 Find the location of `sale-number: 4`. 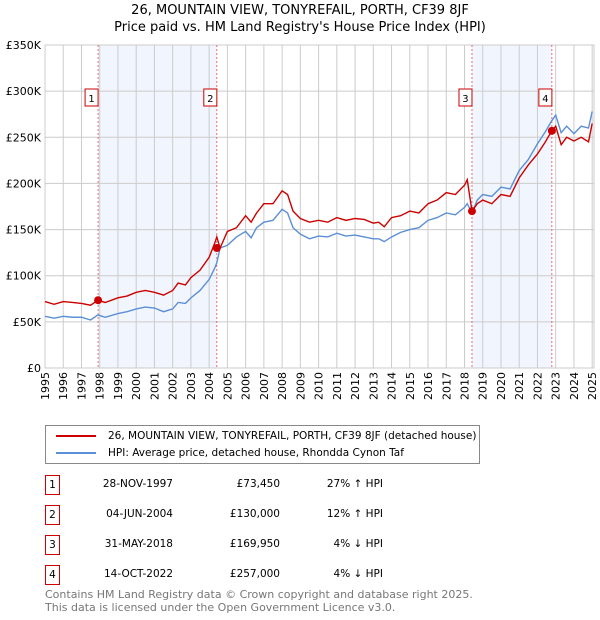

sale-number: 4 is located at coordinates (52, 575).